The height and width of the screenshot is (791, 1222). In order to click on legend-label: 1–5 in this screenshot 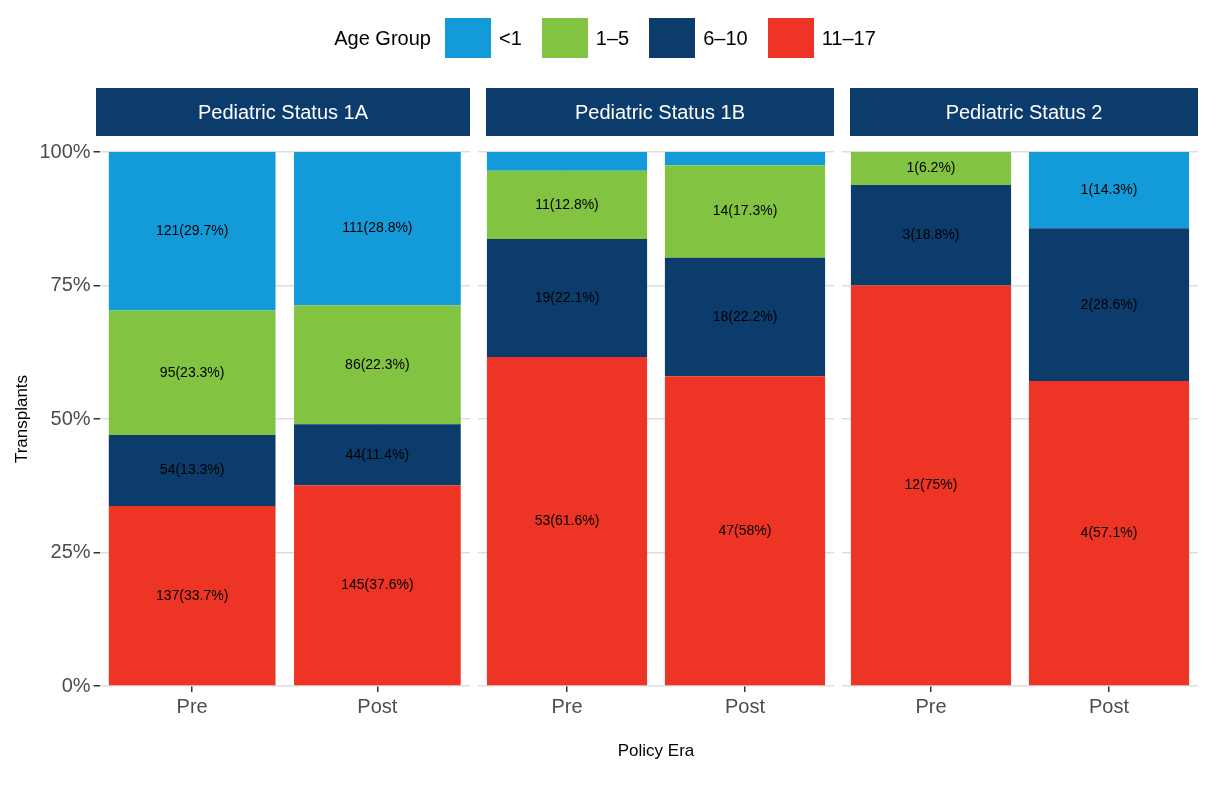, I will do `click(612, 38)`.